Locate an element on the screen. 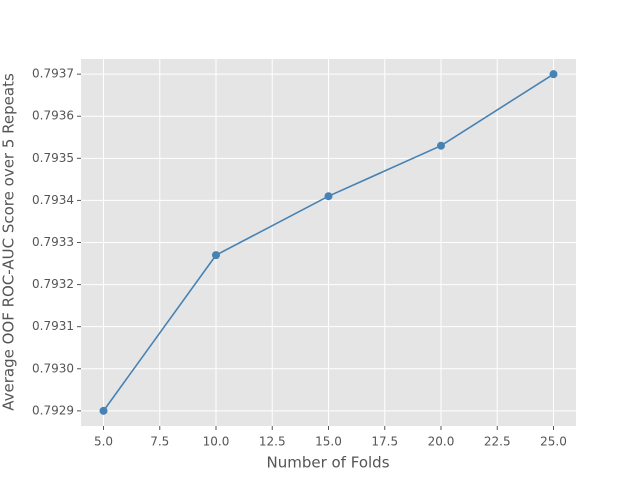  x-tick-label: 25.0 is located at coordinates (553, 442).